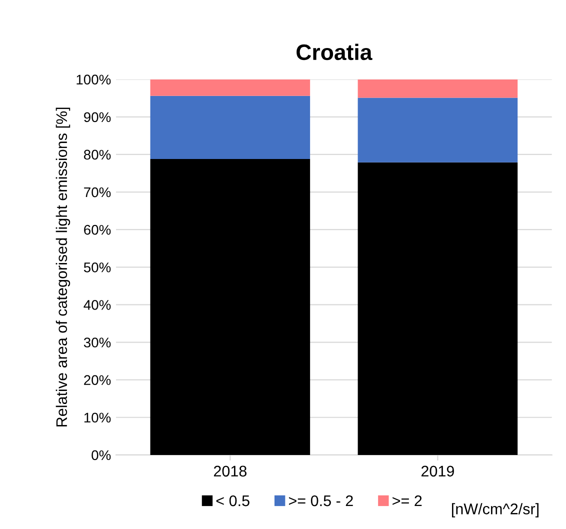 This screenshot has width=566, height=529. I want to click on x-tick-label: 2018, so click(230, 471).